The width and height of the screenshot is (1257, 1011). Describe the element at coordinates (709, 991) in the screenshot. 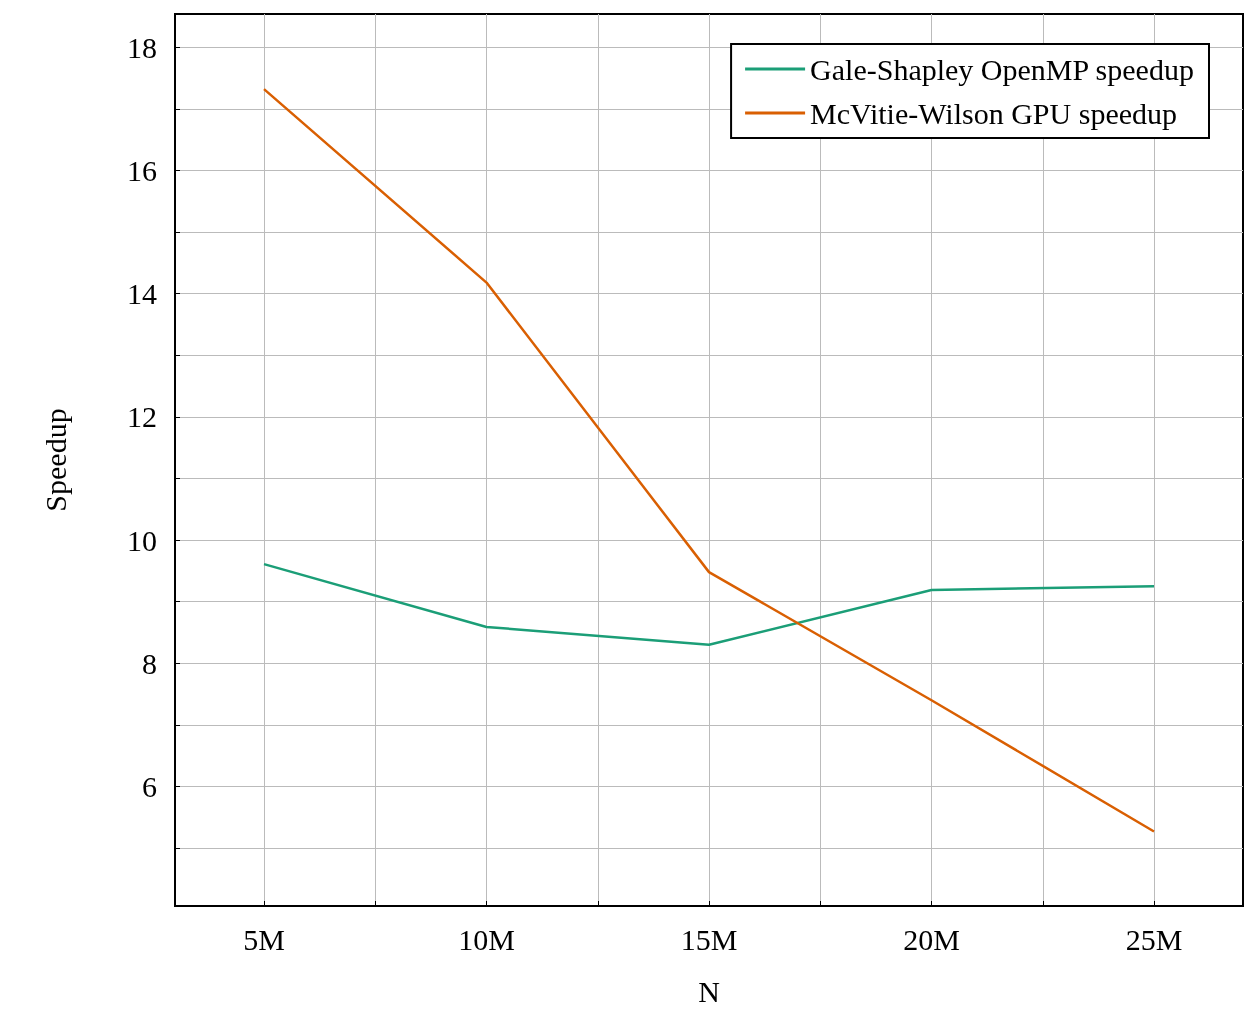

I see `x-axis-title: N` at that location.